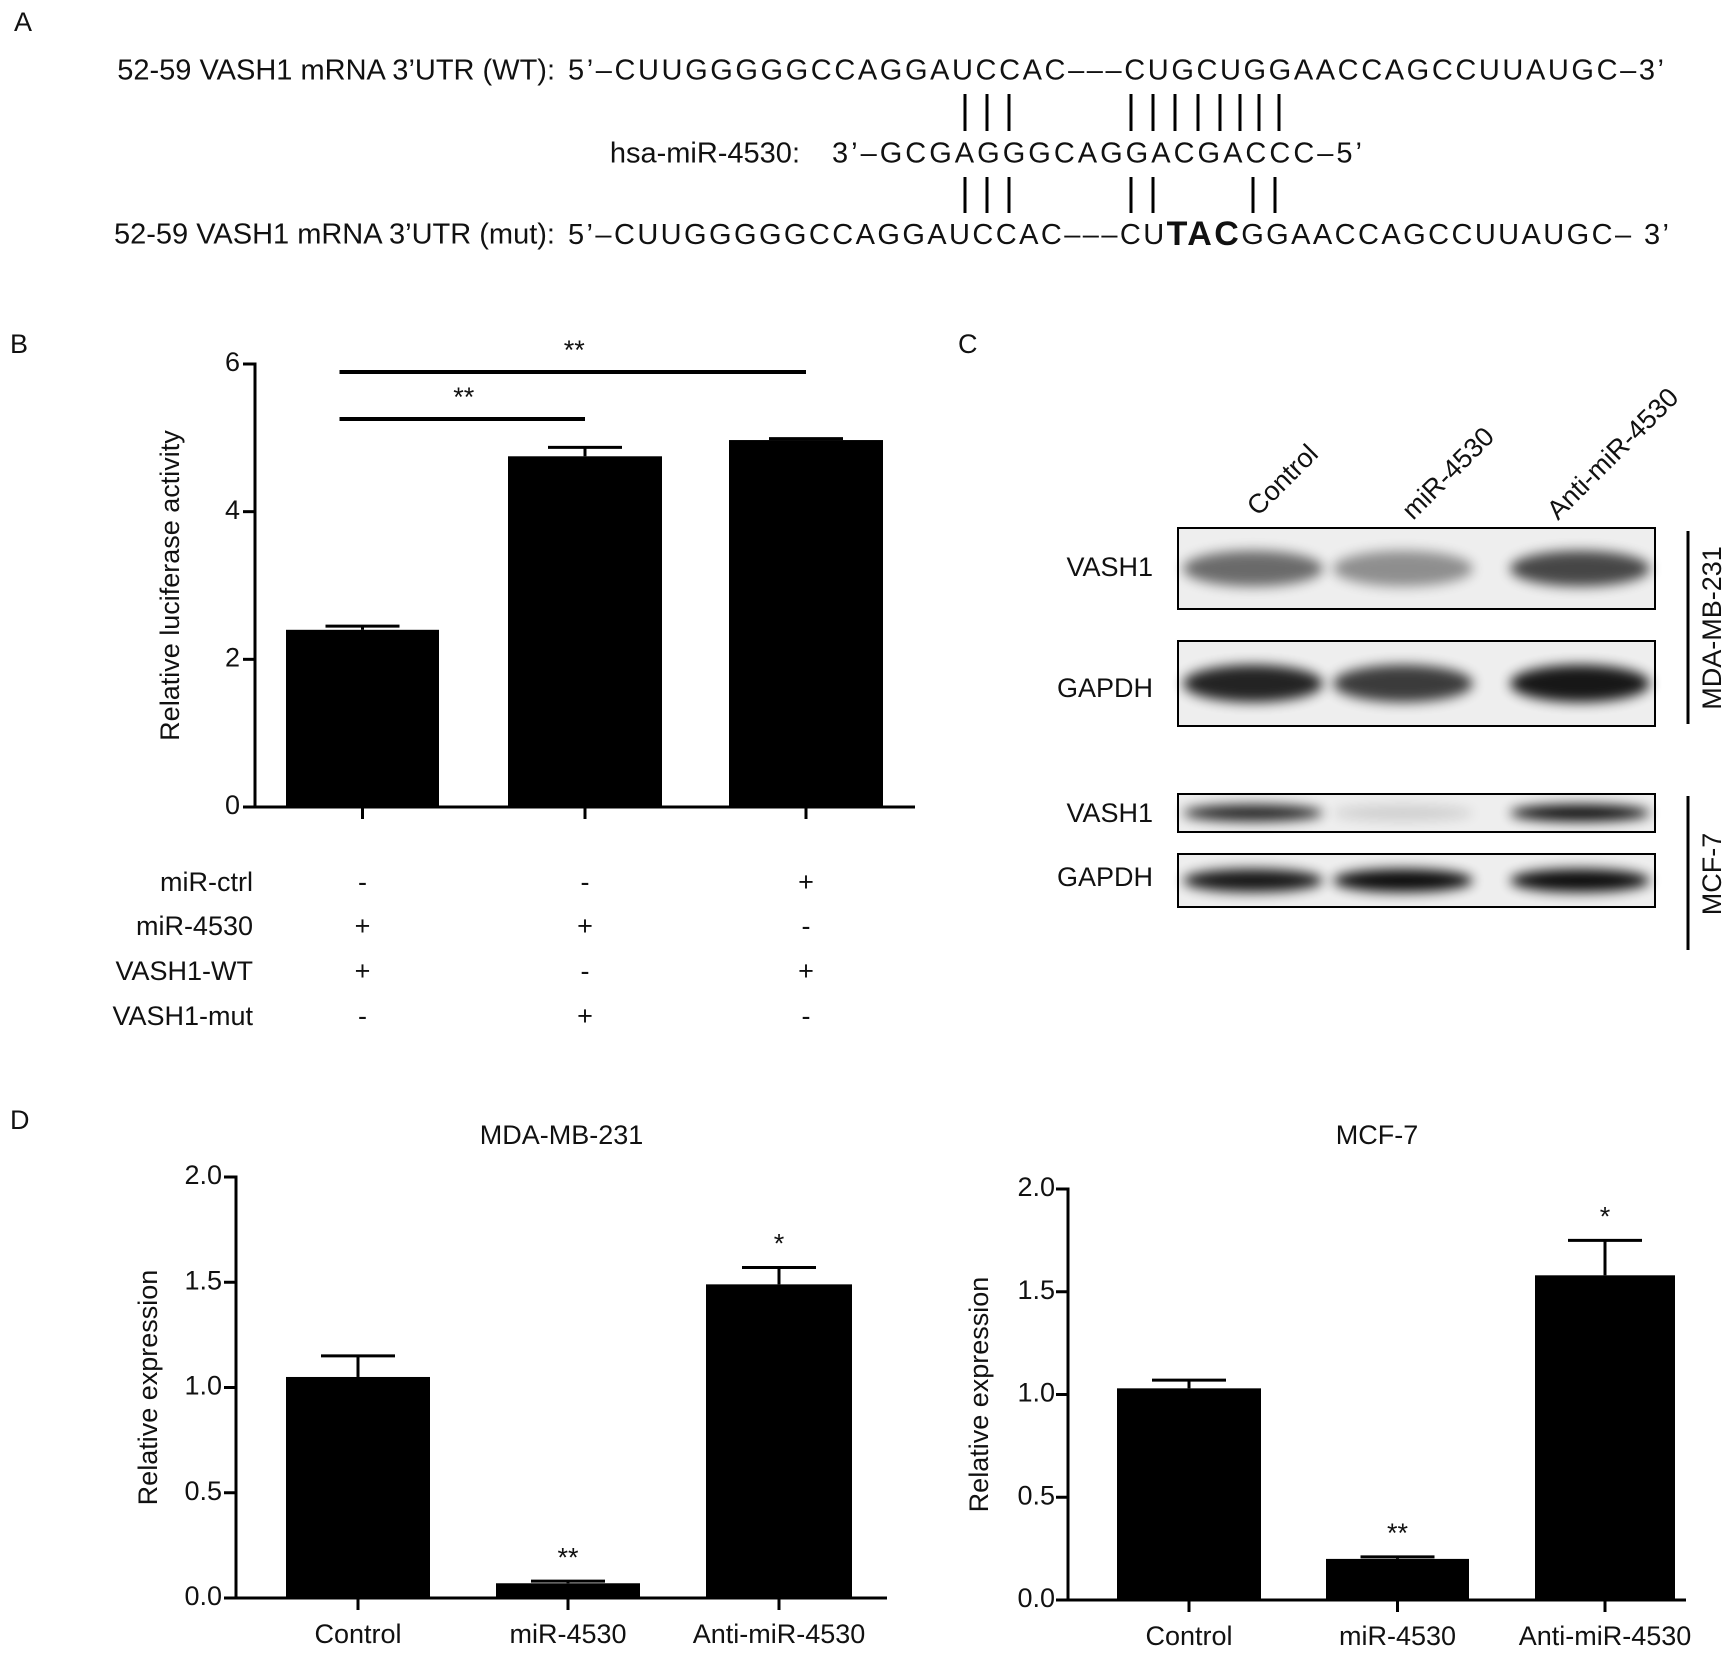 The image size is (1736, 1659). I want to click on sequence-label: hsa-miR-4530:, so click(705, 154).